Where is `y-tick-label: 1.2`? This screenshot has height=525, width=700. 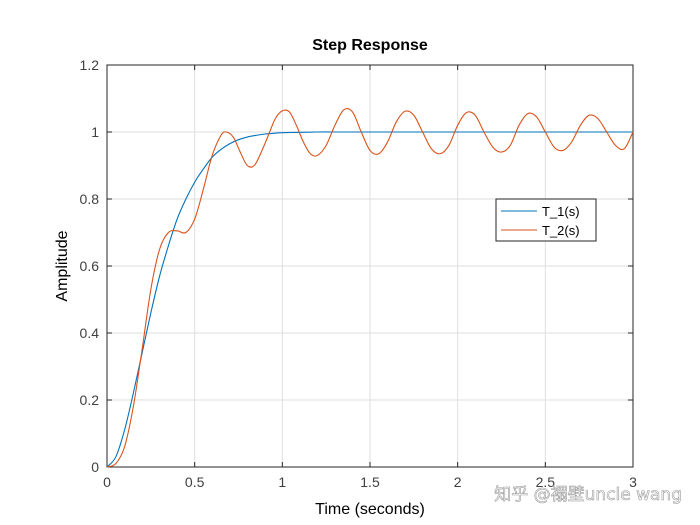 y-tick-label: 1.2 is located at coordinates (90, 65).